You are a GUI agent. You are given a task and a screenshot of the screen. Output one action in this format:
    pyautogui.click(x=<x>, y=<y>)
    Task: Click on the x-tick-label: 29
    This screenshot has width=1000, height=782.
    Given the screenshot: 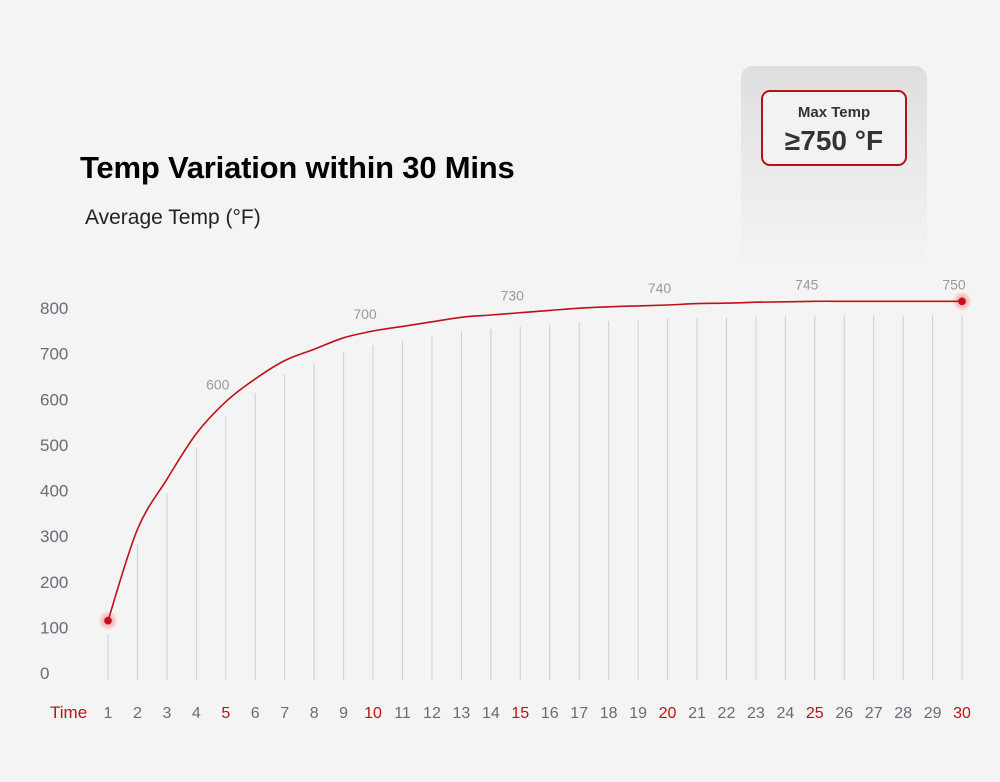 What is the action you would take?
    pyautogui.click(x=933, y=713)
    